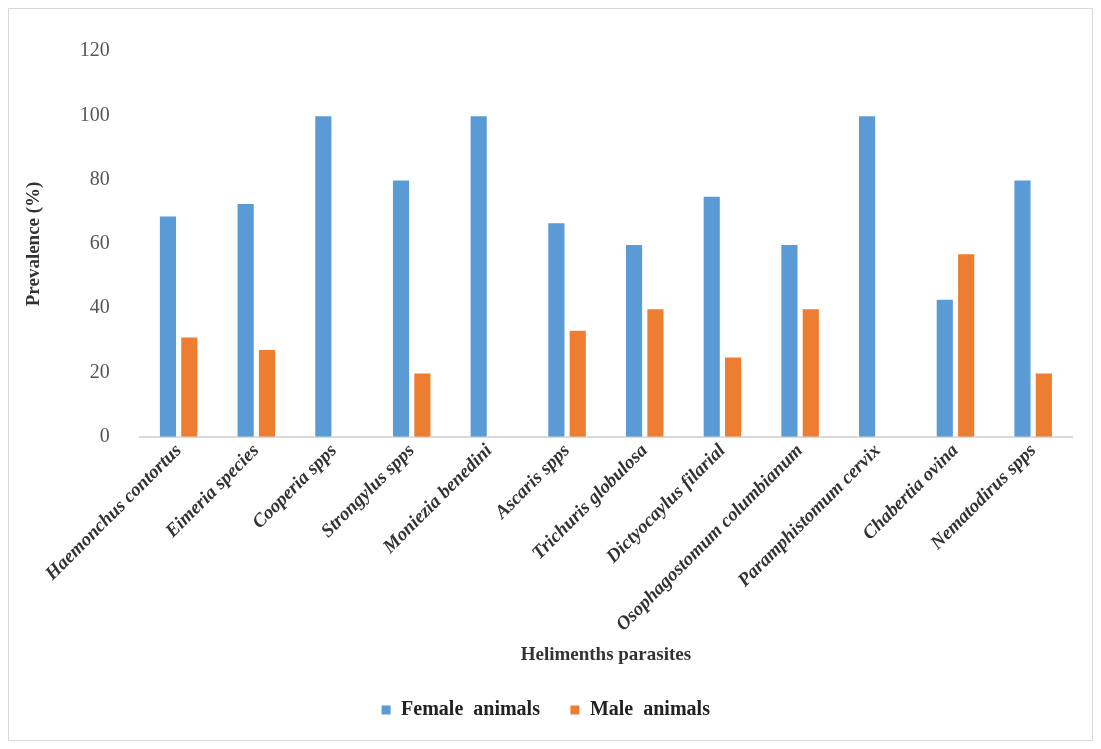 The height and width of the screenshot is (749, 1101). Describe the element at coordinates (606, 653) in the screenshot. I see `x-axis-title: Helimenths parasites` at that location.